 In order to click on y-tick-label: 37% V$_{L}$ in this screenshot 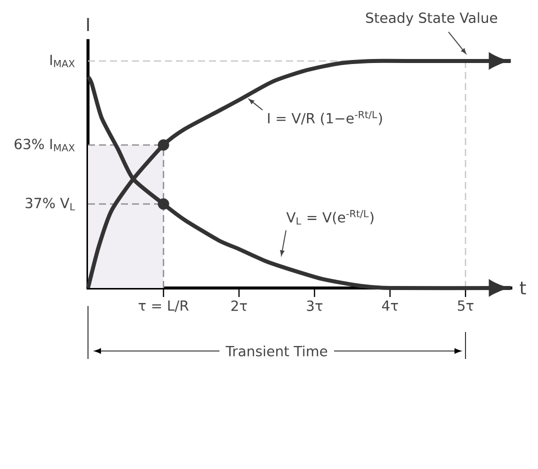, I will do `click(50, 204)`.